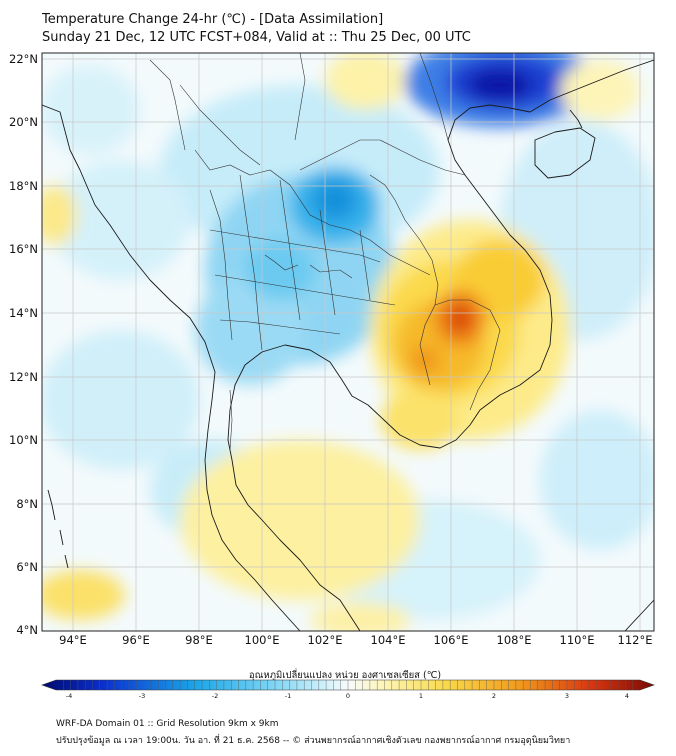 This screenshot has height=756, width=676. Describe the element at coordinates (73, 640) in the screenshot. I see `lon-label: 94°E` at that location.